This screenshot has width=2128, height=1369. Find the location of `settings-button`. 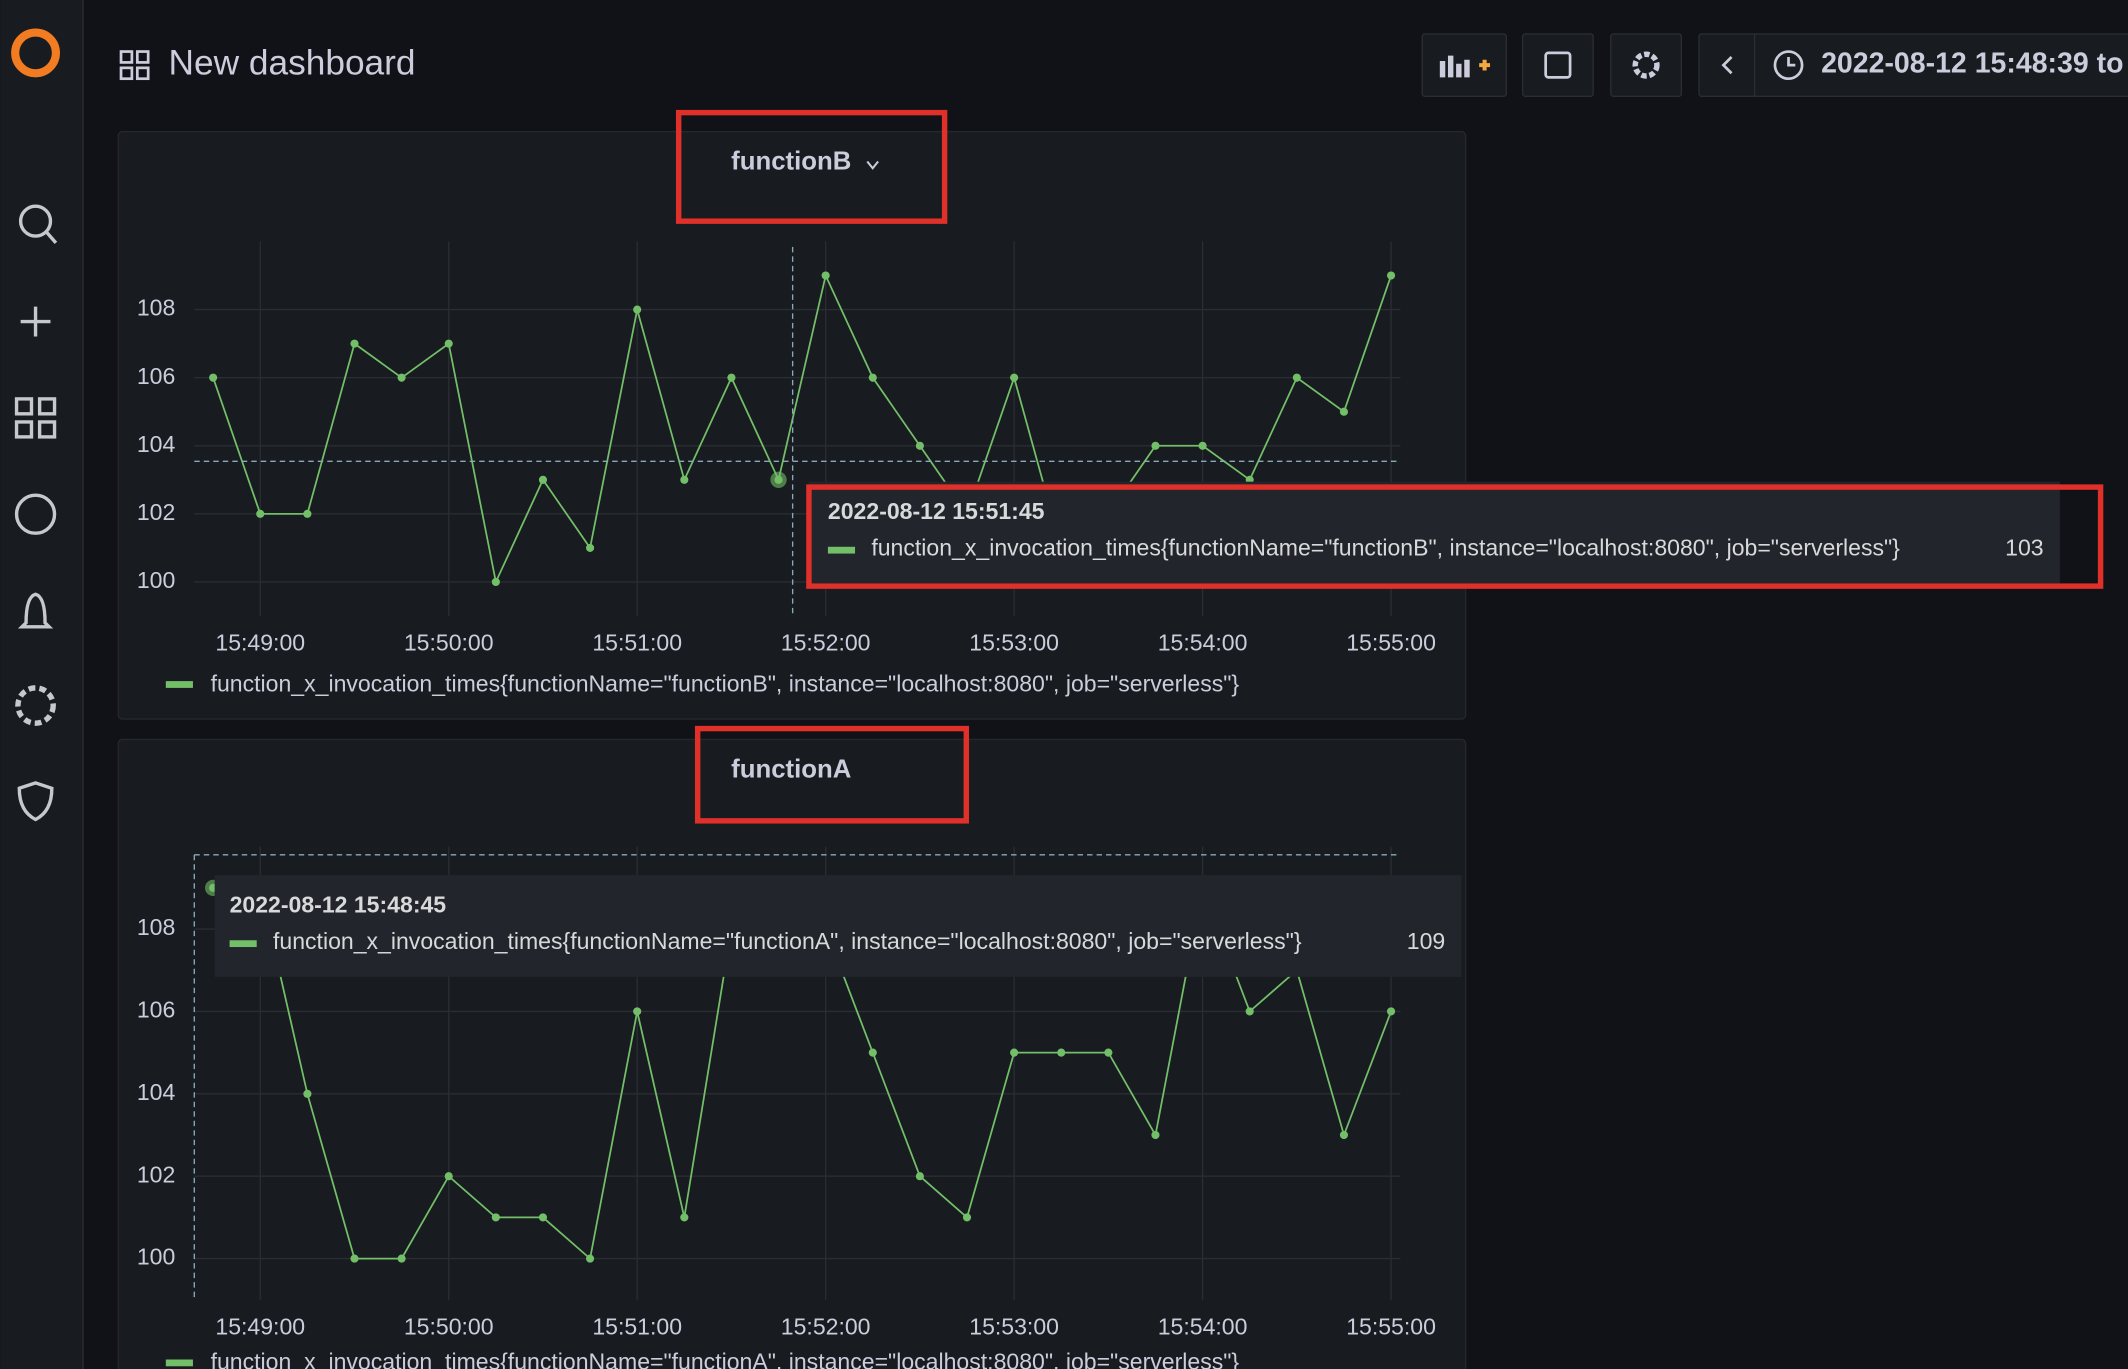

settings-button is located at coordinates (1646, 65).